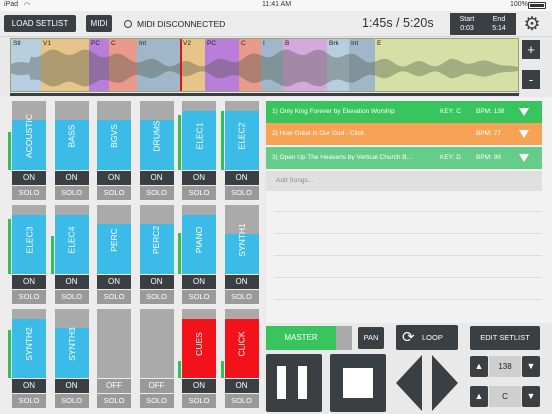 The height and width of the screenshot is (414, 552). Describe the element at coordinates (29, 239) in the screenshot. I see `channel-fader: ELEC3` at that location.